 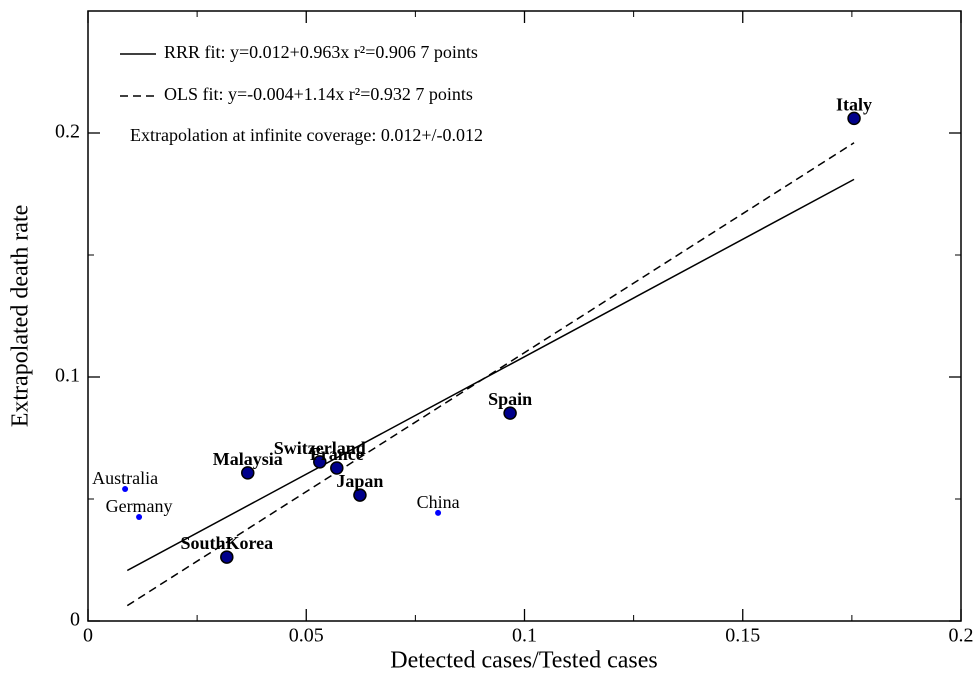 What do you see at coordinates (306, 636) in the screenshot?
I see `x-tick-label: 0.05` at bounding box center [306, 636].